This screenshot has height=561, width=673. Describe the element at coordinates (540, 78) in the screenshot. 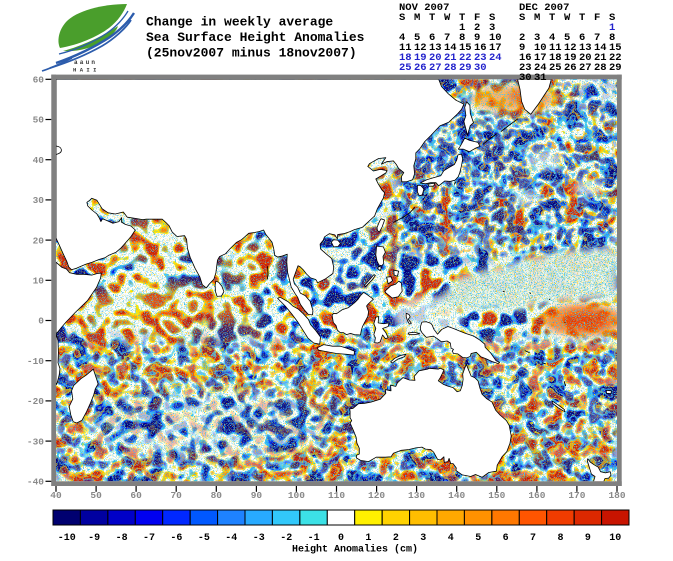

I see `svg-text: 31` at that location.